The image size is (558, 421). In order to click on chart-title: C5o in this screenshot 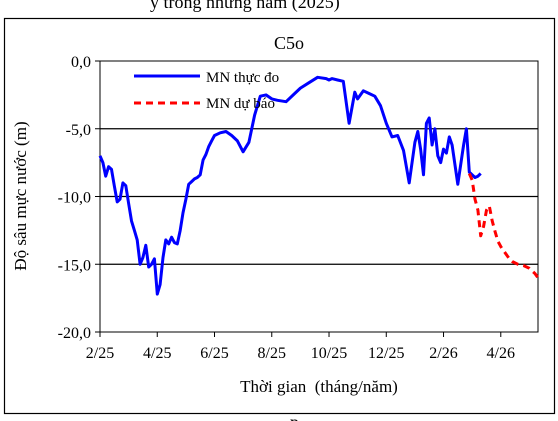, I will do `click(289, 43)`.